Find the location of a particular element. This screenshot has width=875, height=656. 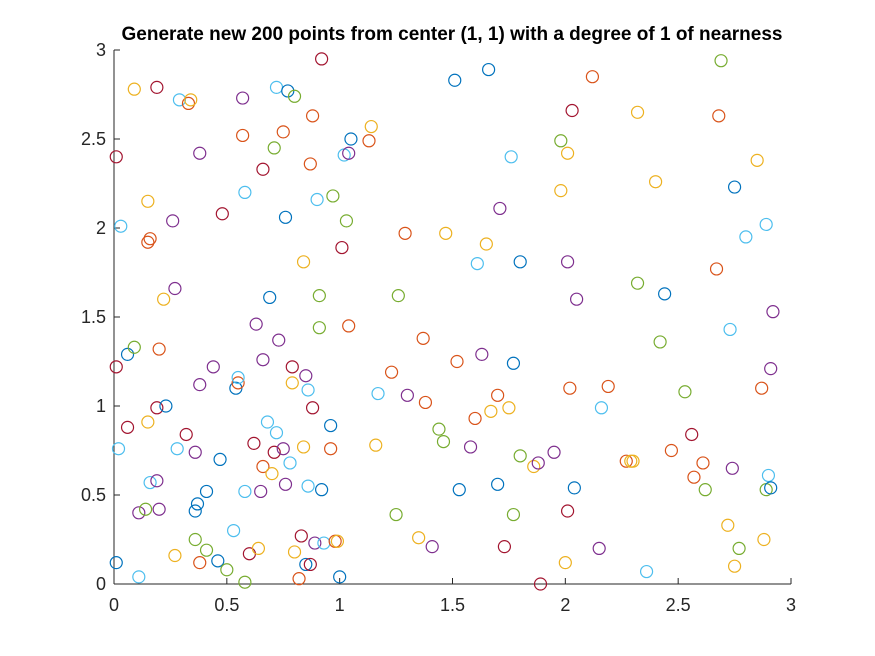

x-tick-label: 3 is located at coordinates (791, 605).